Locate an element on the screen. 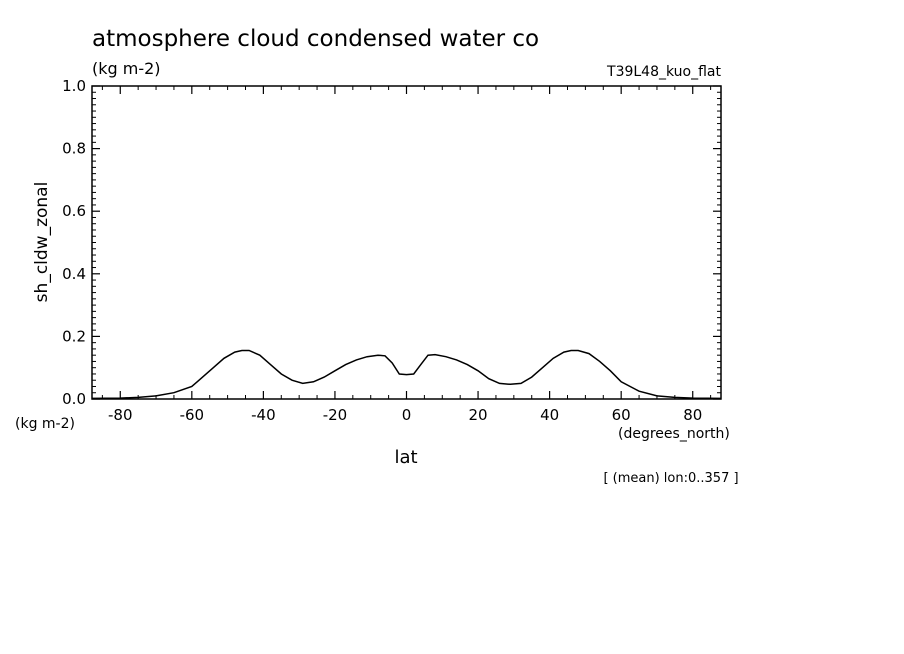 This screenshot has width=904, height=654. x-tick-label: -20 is located at coordinates (335, 415).